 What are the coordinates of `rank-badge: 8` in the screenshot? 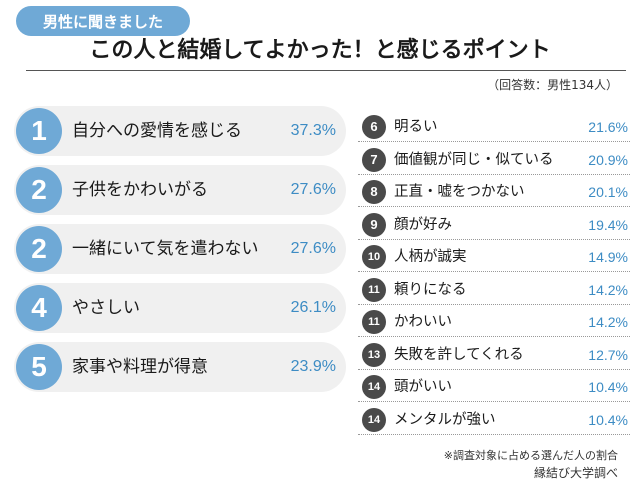 It's located at (374, 192).